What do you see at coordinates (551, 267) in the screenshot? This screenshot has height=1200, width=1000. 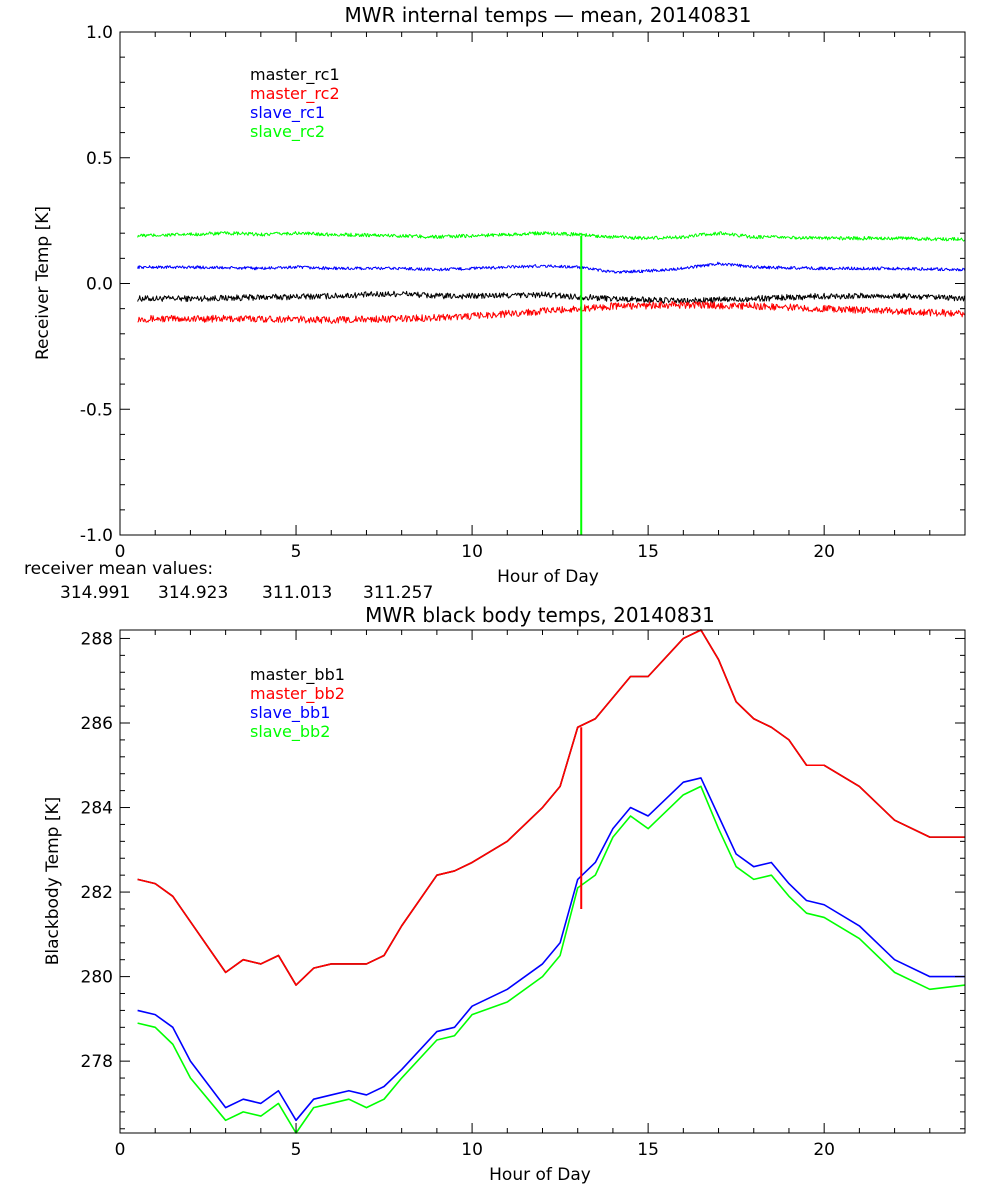 I see `series-line-slave-rc1` at bounding box center [551, 267].